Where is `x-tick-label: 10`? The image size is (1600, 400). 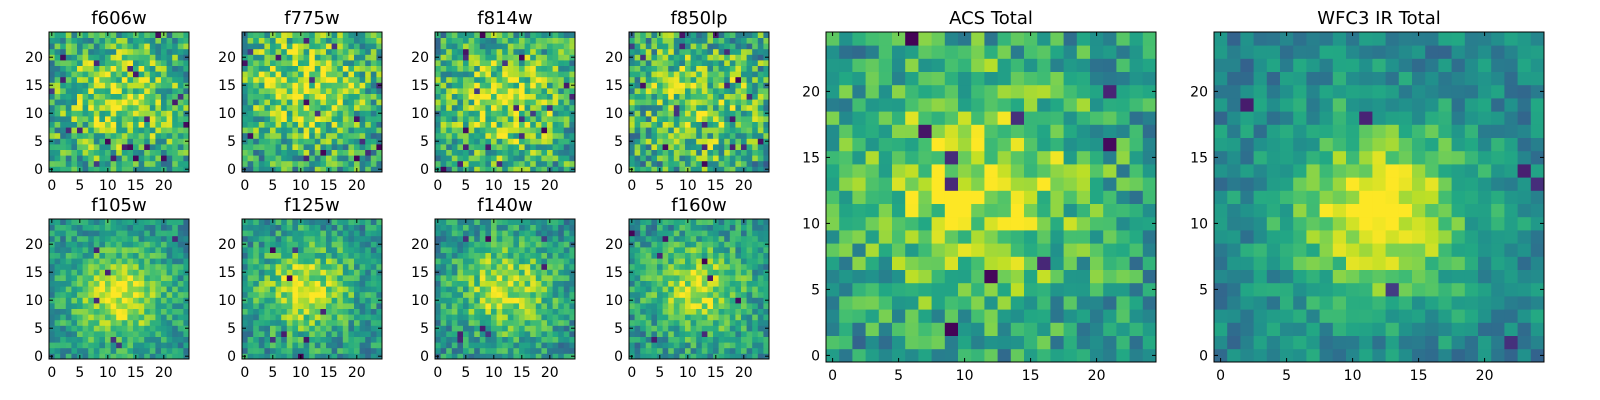 x-tick-label: 10 is located at coordinates (108, 186).